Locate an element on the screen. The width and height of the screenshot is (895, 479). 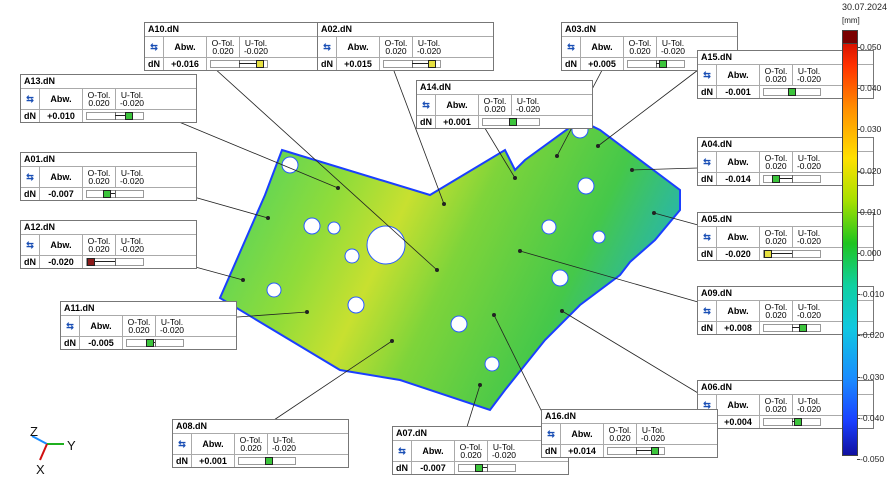
deviation-value: -0.020 is located at coordinates (738, 254).